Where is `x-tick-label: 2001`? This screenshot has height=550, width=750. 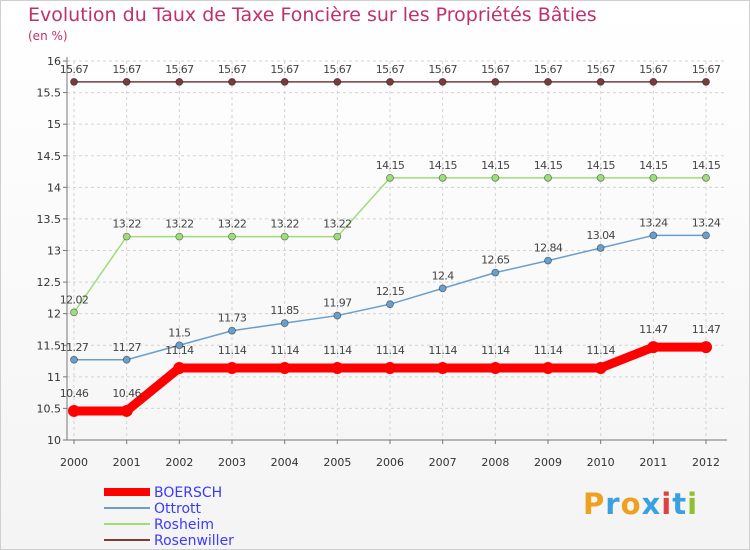
x-tick-label: 2001 is located at coordinates (127, 462).